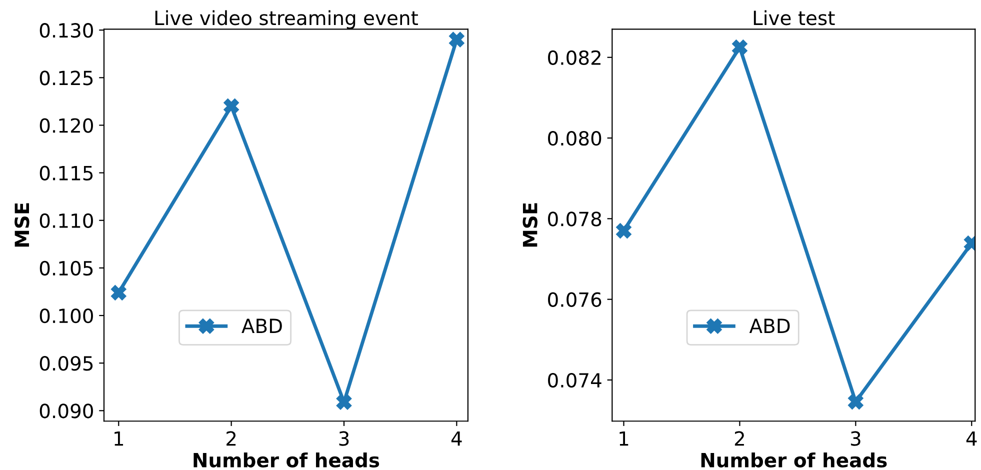  I want to click on y-tick-label: 0.076, so click(575, 299).